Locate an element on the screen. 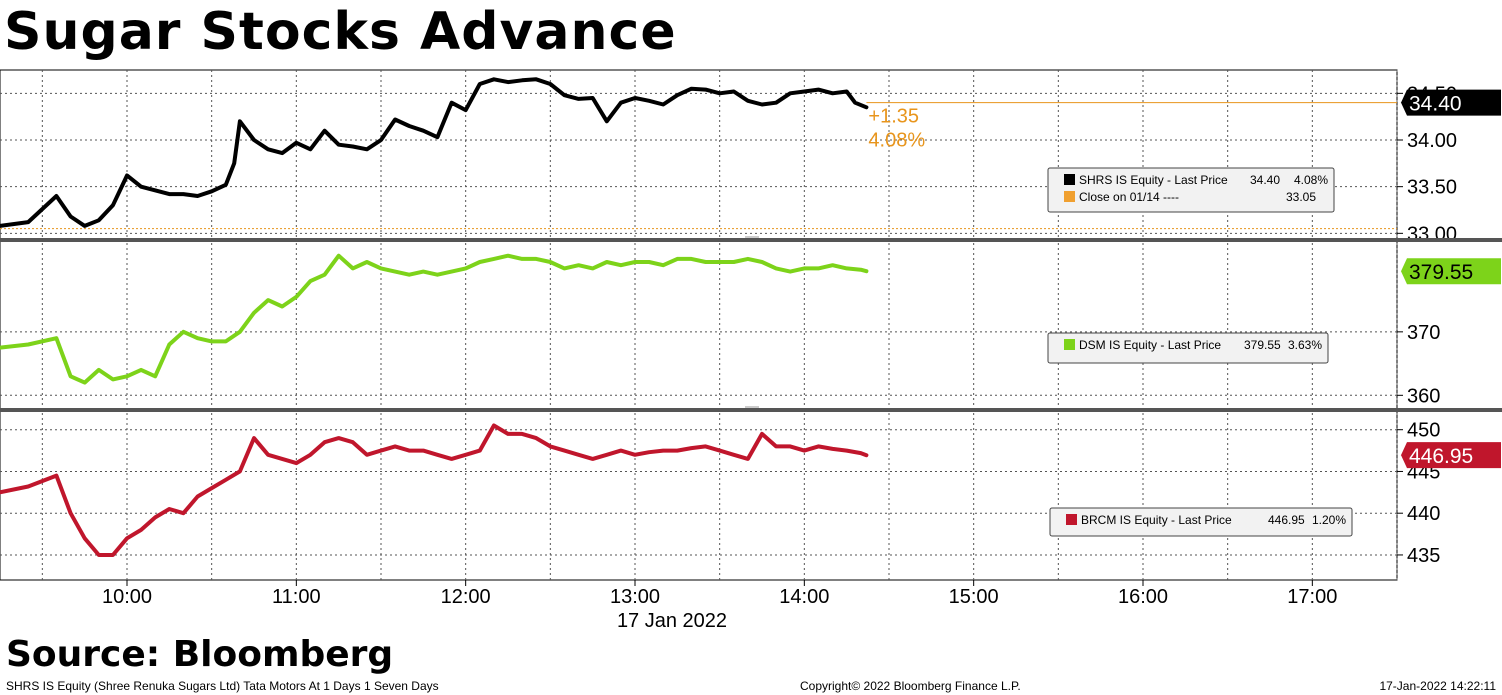 Image resolution: width=1502 pixels, height=695 pixels. x-tick-label: 16:00 is located at coordinates (1143, 597).